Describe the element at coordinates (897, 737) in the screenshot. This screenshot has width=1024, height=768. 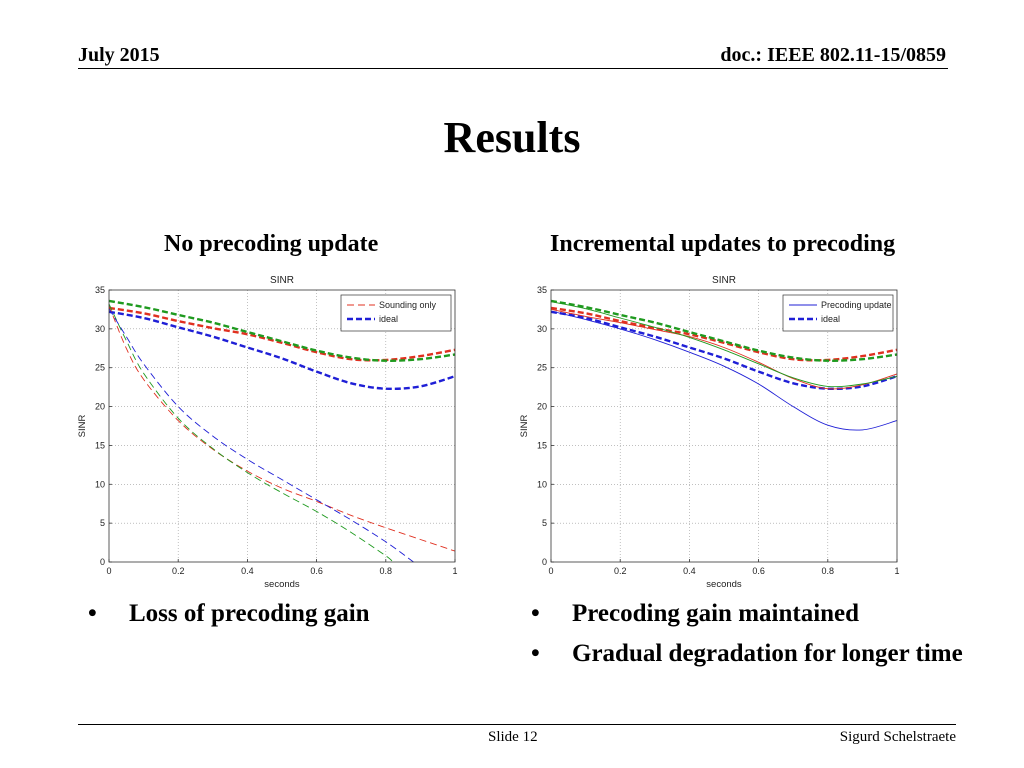
I see `footer-author: Sigurd Schelstraete` at that location.